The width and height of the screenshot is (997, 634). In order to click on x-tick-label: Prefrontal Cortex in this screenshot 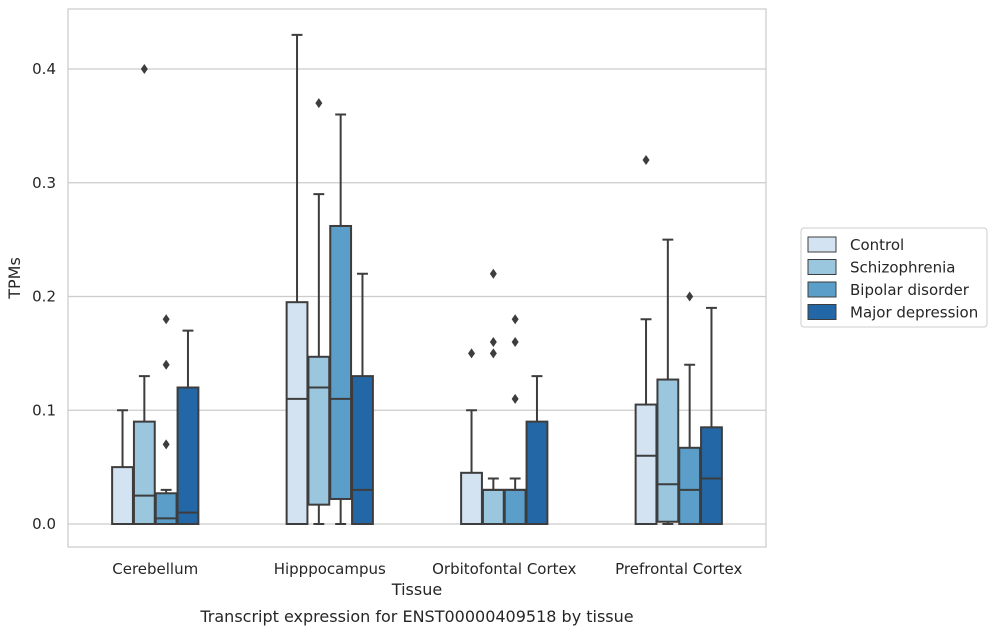, I will do `click(678, 569)`.